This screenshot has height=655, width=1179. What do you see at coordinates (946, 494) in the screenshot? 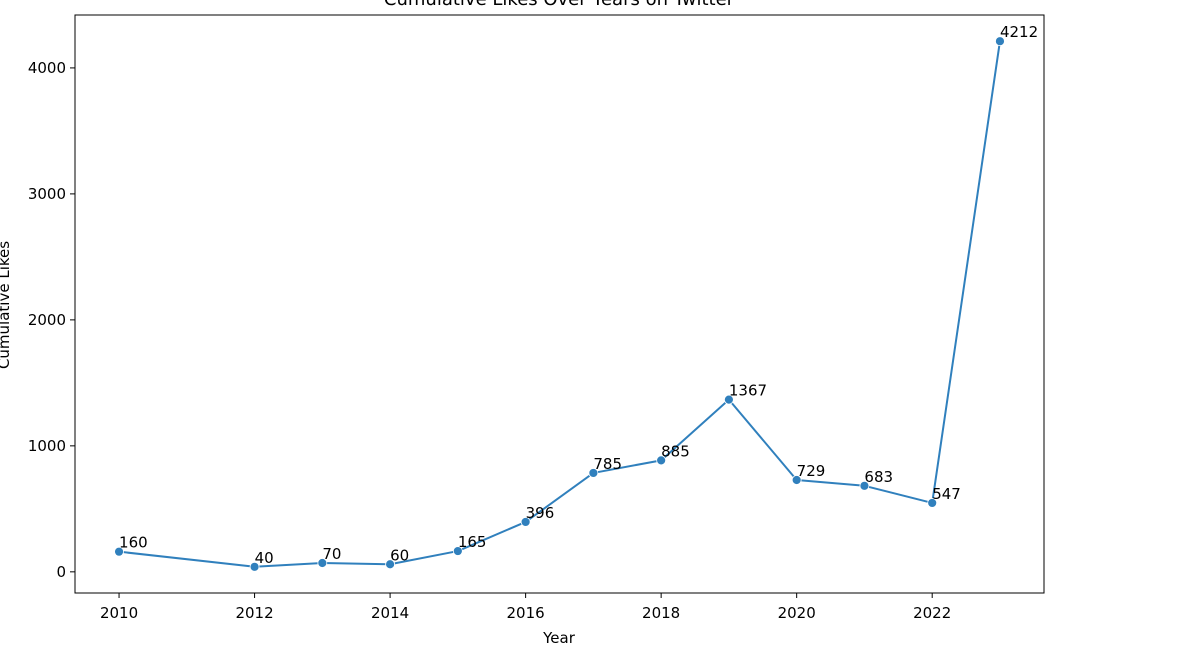
I see `data-label: 547` at bounding box center [946, 494].